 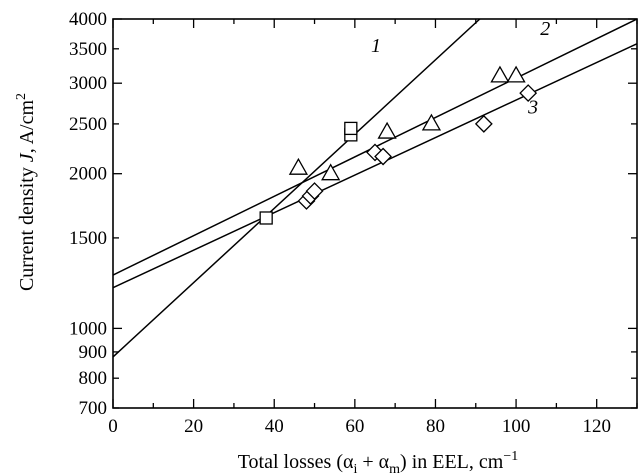 What do you see at coordinates (460, 68) in the screenshot?
I see `series-labels: 1 2 3` at bounding box center [460, 68].